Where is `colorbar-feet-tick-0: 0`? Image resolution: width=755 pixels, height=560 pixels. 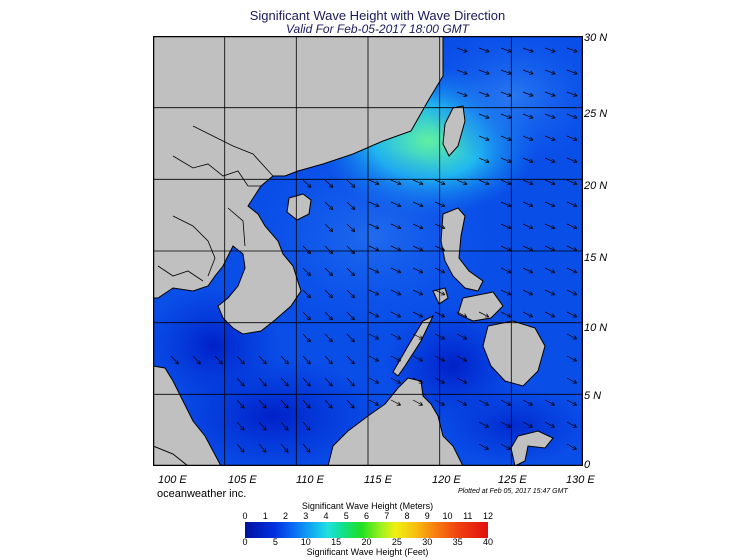
colorbar-feet-tick-0: 0 is located at coordinates (245, 542).